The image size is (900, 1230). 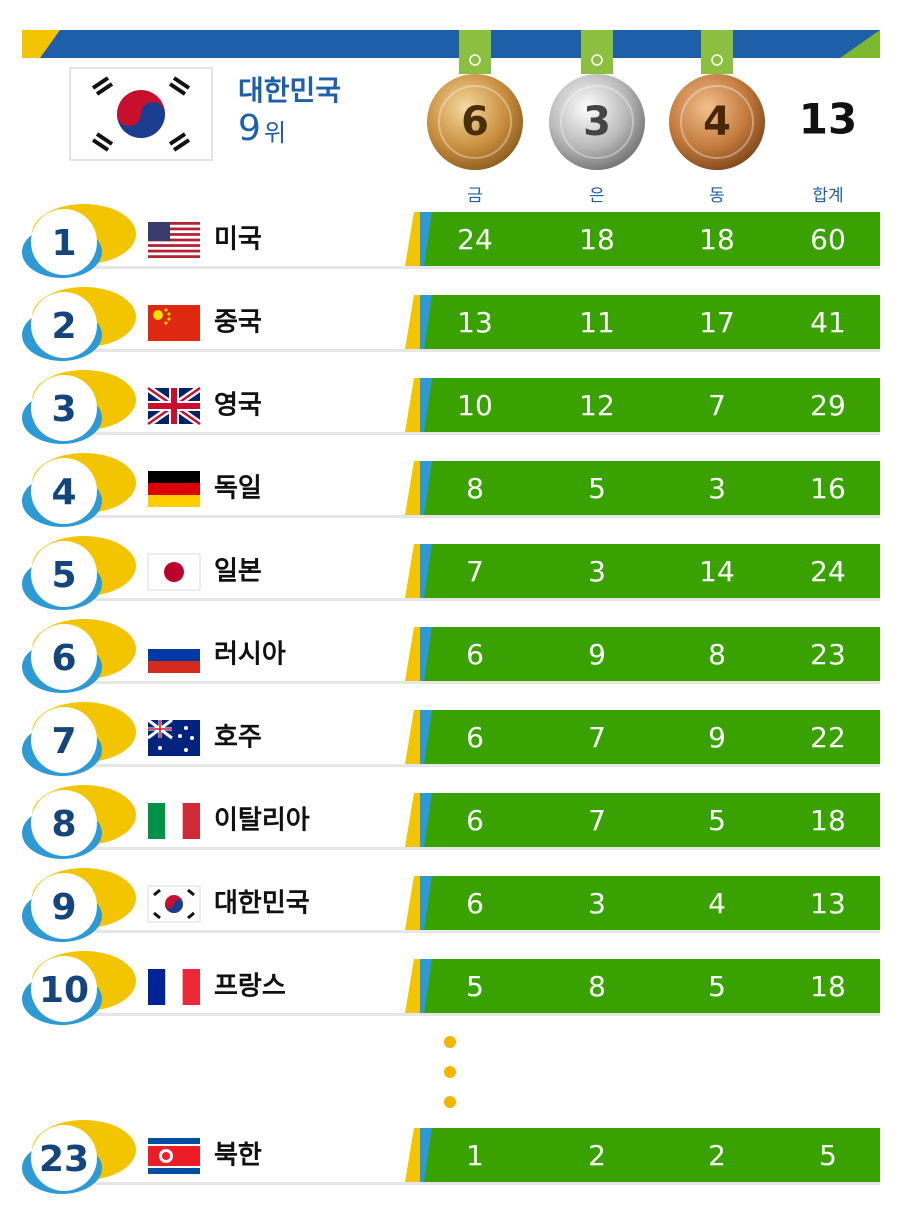 What do you see at coordinates (475, 122) in the screenshot?
I see `medal-count: 6` at bounding box center [475, 122].